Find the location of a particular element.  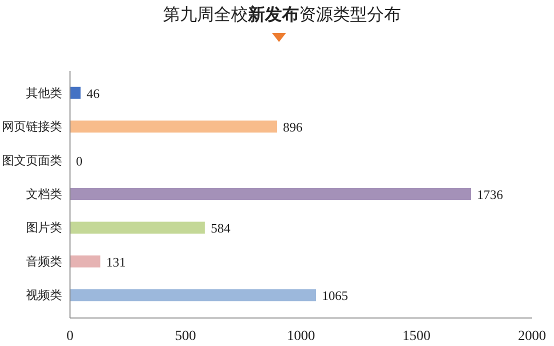

y-tick-label: 网页链接类 is located at coordinates (32, 127).